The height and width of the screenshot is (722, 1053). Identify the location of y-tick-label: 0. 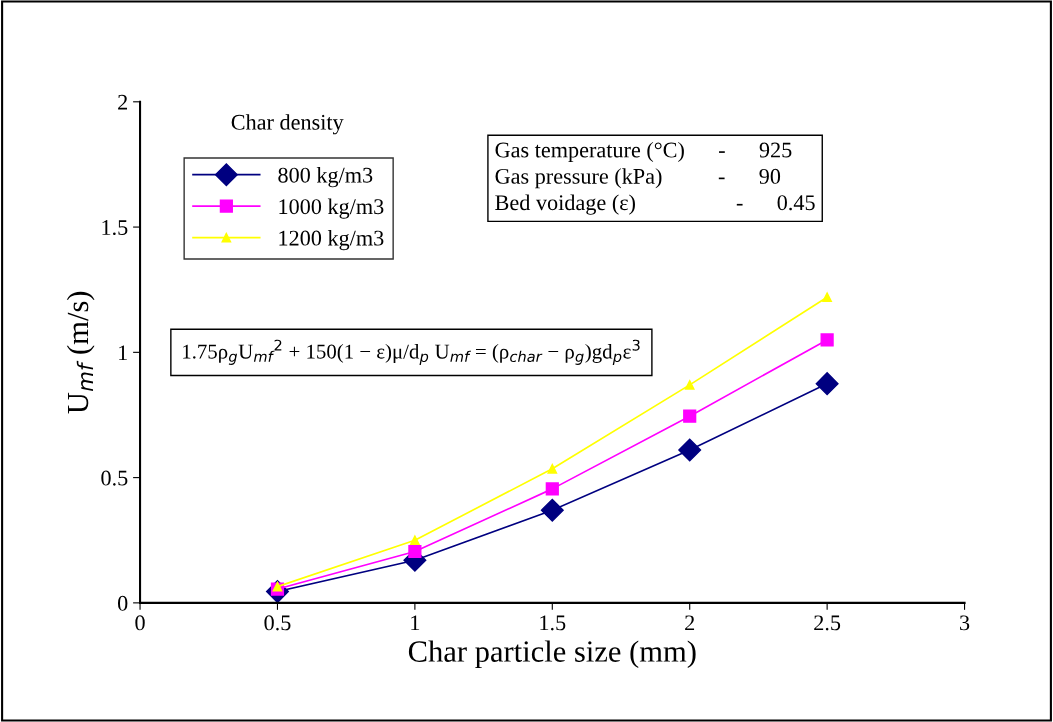
(122, 603).